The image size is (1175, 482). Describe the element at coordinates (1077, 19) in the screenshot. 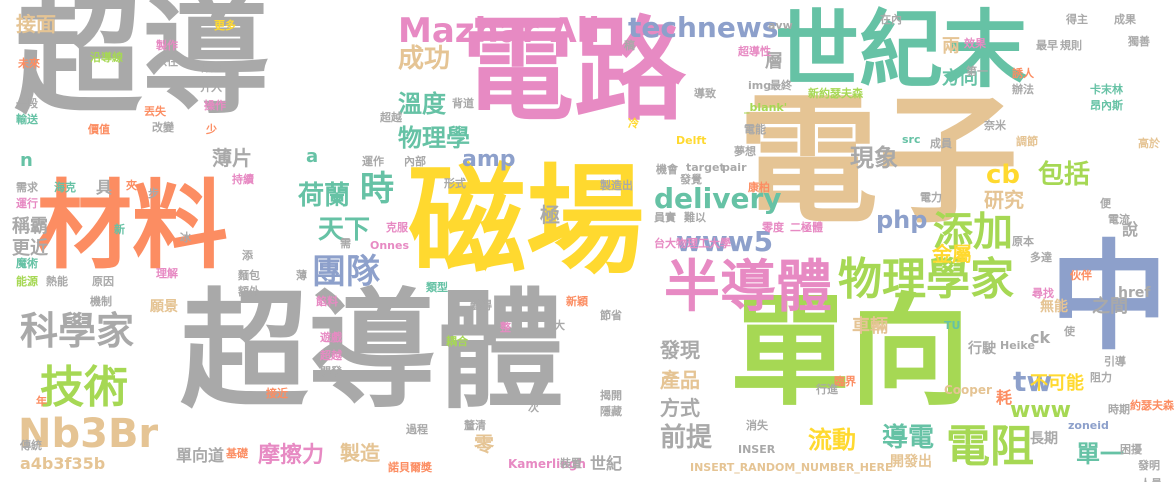

I see `word: 得主` at that location.